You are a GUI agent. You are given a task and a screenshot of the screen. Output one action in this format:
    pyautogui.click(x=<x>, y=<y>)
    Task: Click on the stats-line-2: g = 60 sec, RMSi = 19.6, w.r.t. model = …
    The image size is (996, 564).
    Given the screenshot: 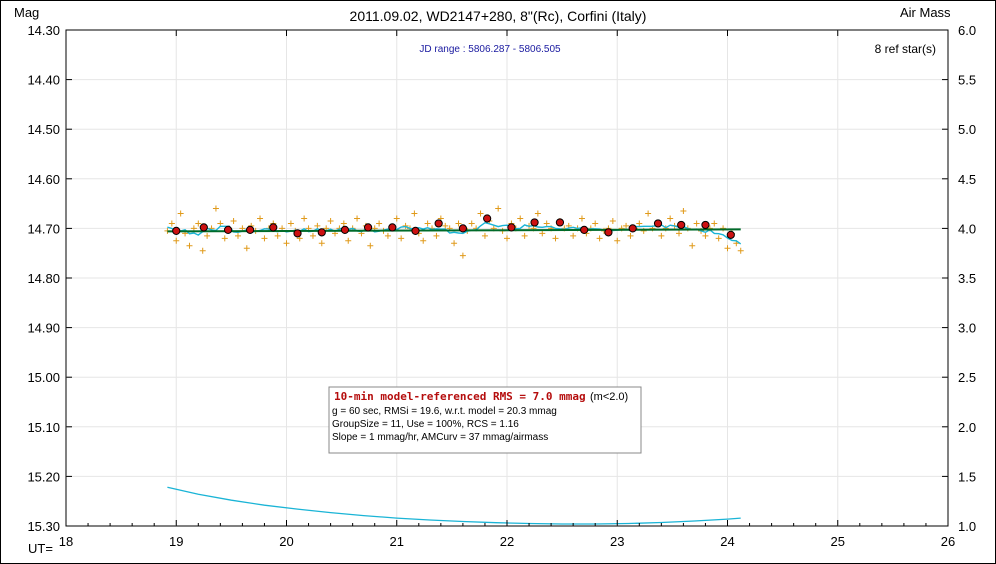 What is the action you would take?
    pyautogui.click(x=444, y=411)
    